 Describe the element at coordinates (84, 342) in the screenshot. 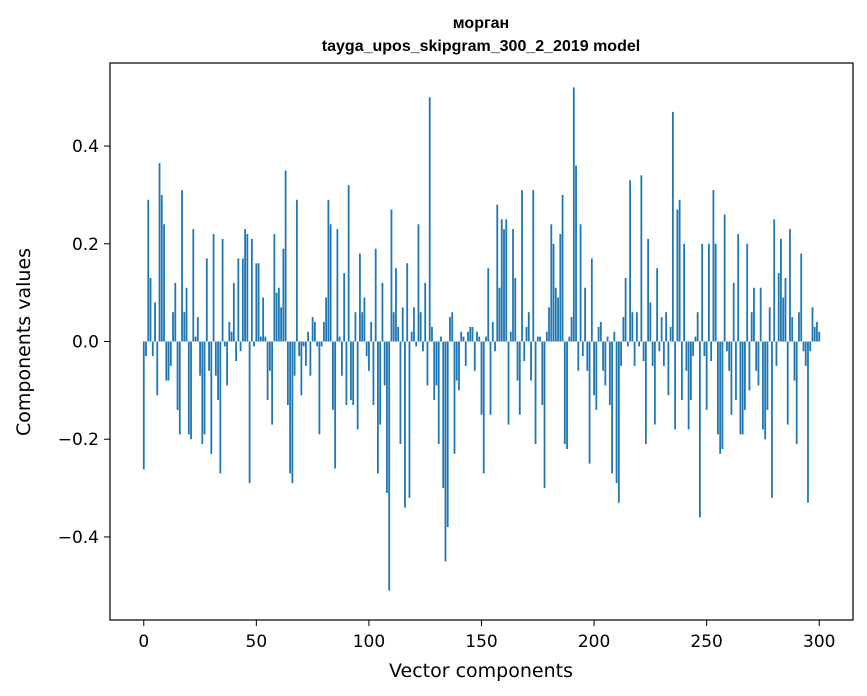

I see `y-axis-ticks: −0.4 −0.2 0.0 0.2 0.4` at that location.